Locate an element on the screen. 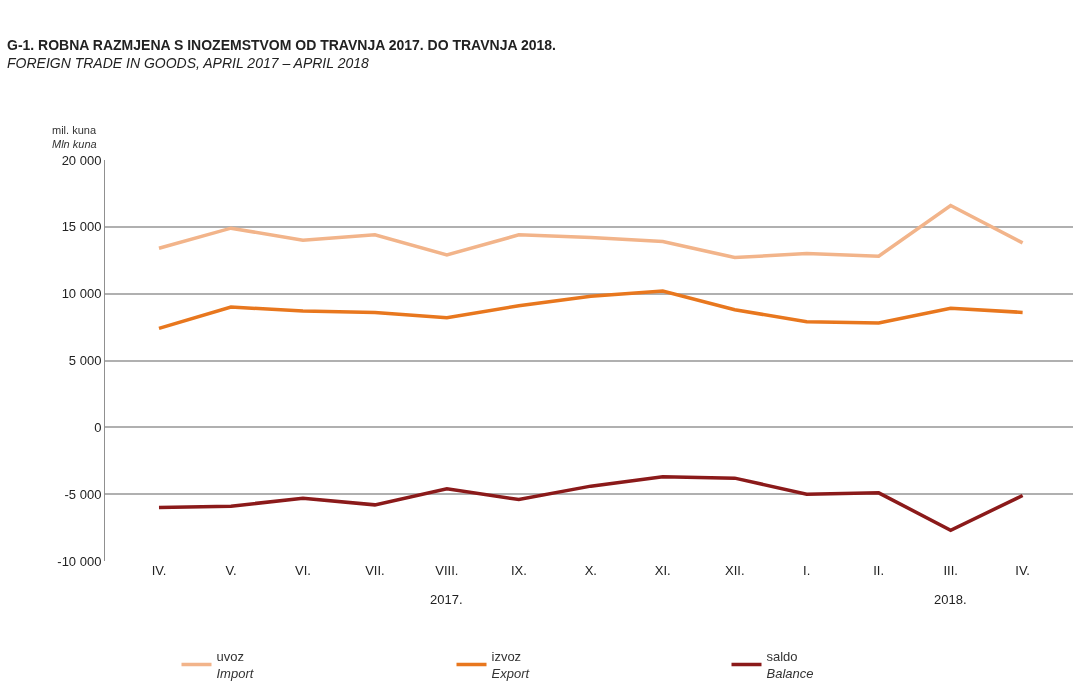 This screenshot has height=693, width=1078. y-tick-label: 10 000 is located at coordinates (81, 294).